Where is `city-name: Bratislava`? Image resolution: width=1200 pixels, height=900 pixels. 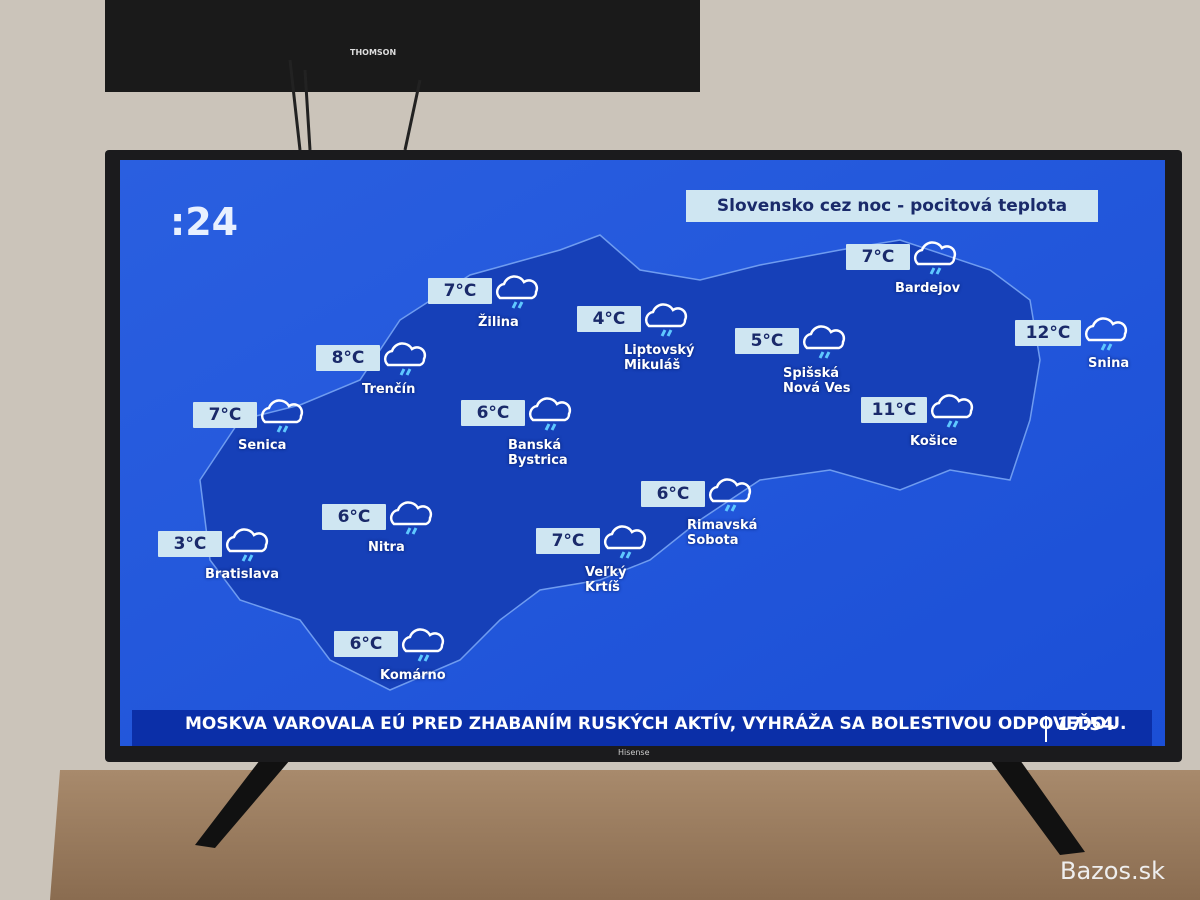 city-name: Bratislava is located at coordinates (242, 574).